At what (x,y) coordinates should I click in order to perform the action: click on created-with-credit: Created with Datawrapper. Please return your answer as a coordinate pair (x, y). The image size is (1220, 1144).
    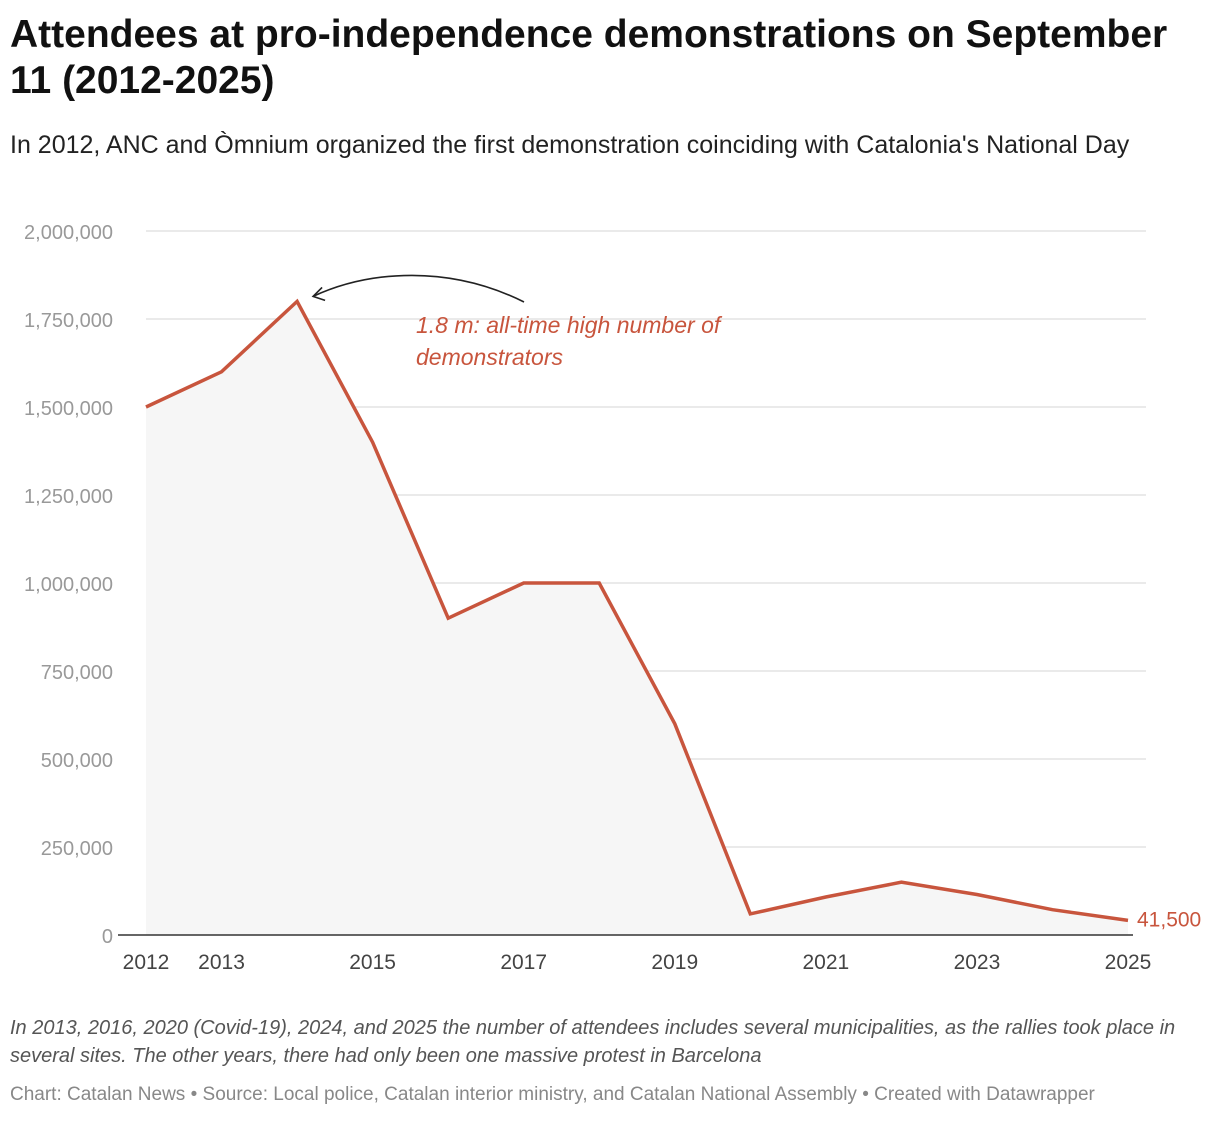
    Looking at the image, I should click on (984, 1094).